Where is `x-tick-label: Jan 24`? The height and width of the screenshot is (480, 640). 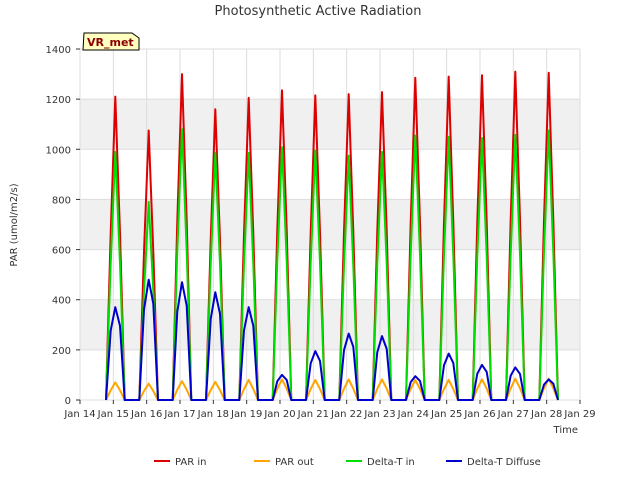 x-tick-label: Jan 24 is located at coordinates (413, 414).